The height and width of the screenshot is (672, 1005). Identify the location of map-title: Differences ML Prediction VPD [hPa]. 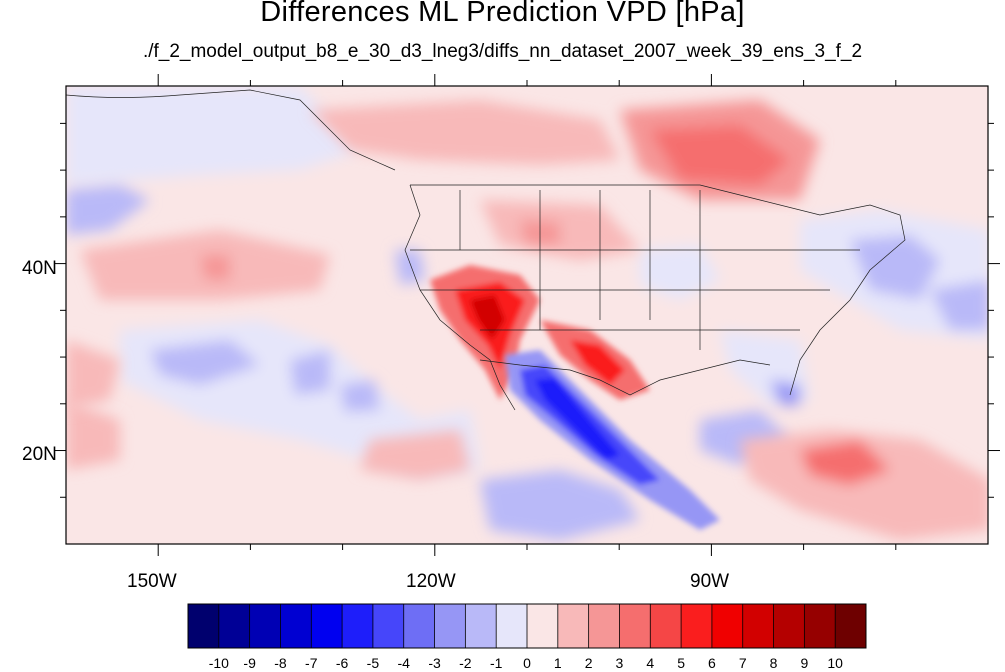
(502, 14).